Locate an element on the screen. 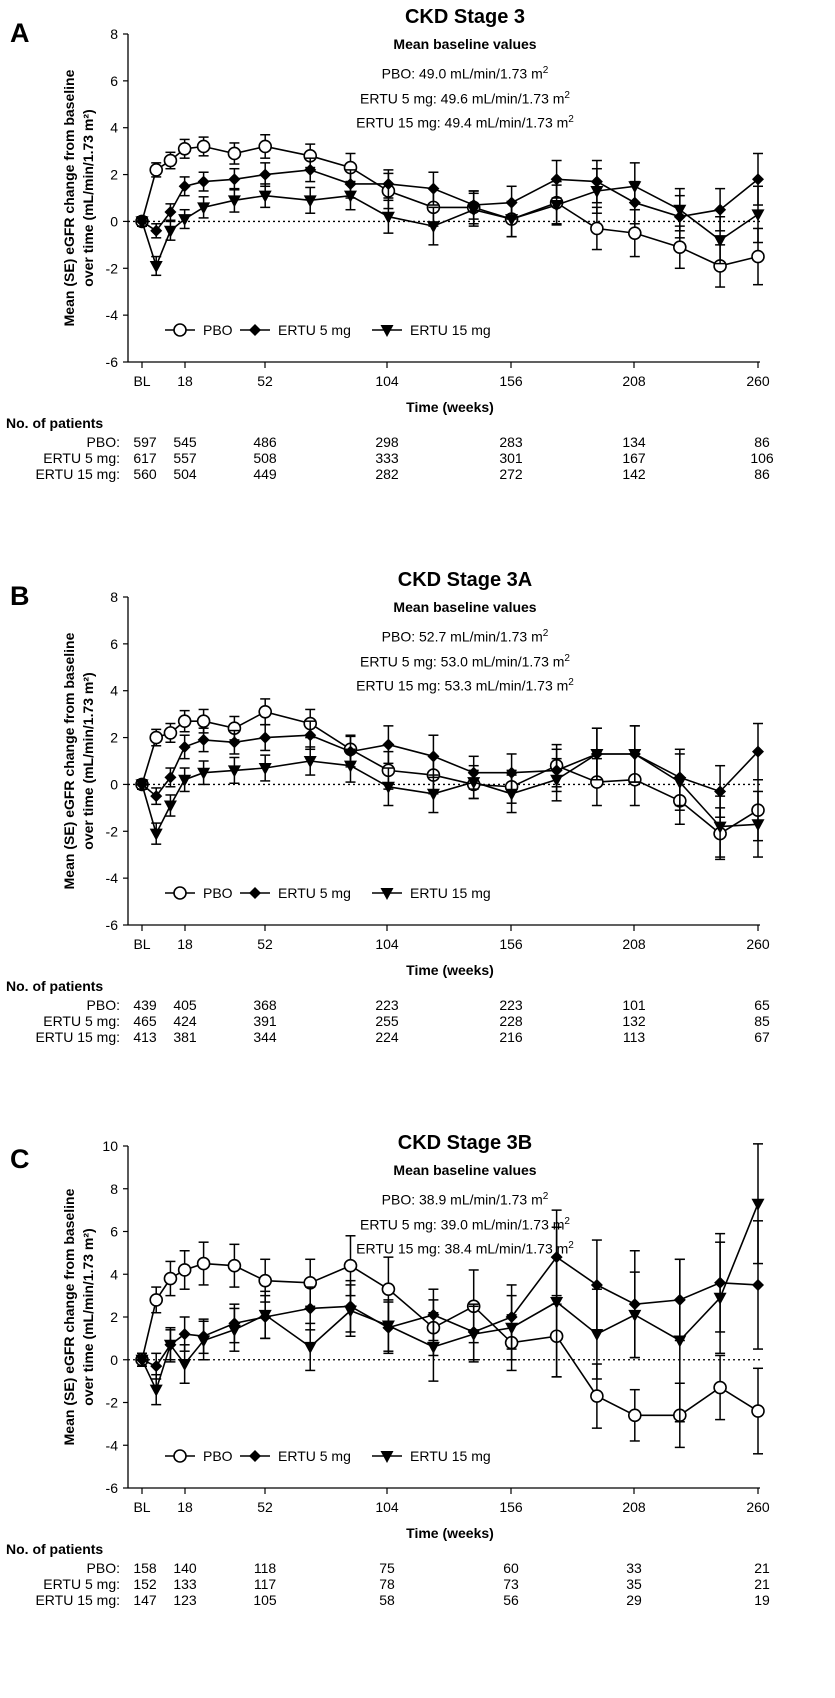  patients-count: 140 is located at coordinates (185, 1568).